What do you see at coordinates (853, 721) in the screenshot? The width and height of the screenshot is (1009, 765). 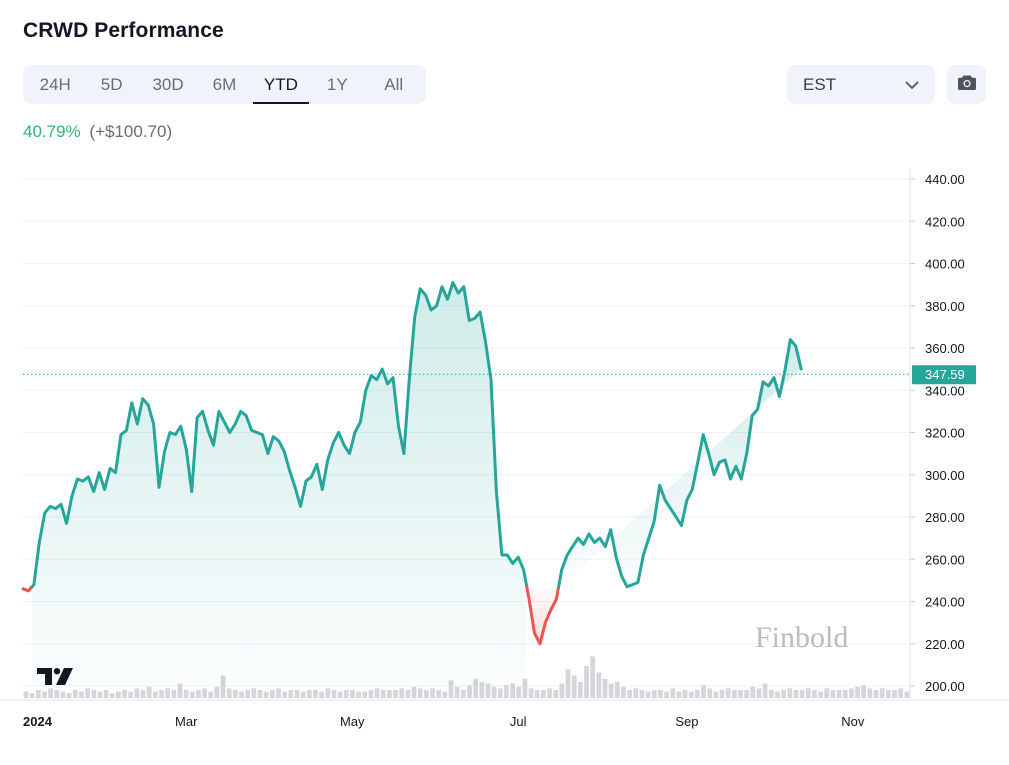 I see `x-tick-label: Nov` at bounding box center [853, 721].